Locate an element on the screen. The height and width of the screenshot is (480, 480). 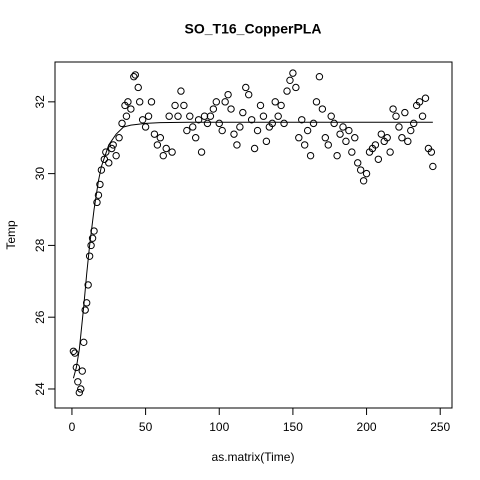
x-tick-label: 250 is located at coordinates (440, 427).